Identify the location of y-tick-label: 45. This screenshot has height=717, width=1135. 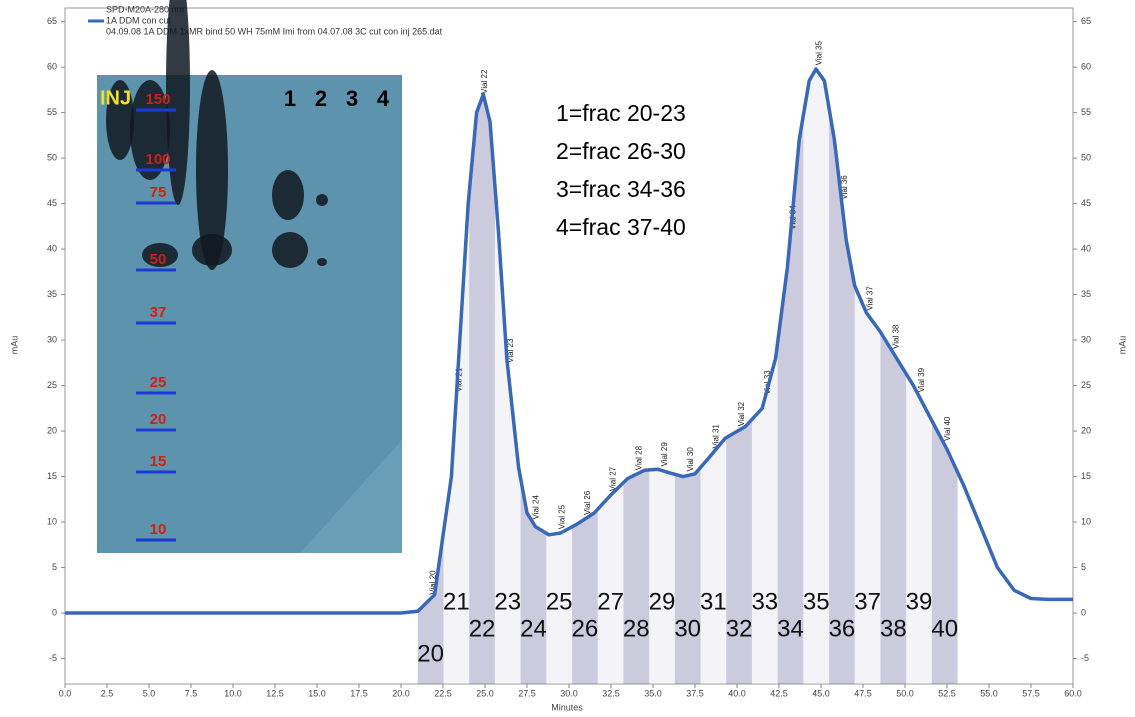
(52, 203).